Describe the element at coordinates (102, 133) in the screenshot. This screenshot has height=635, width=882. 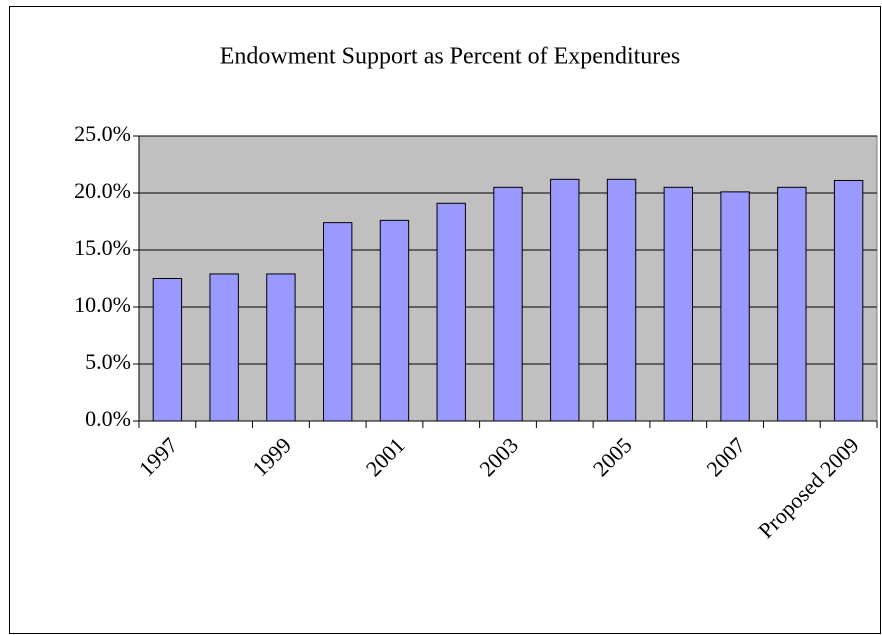
I see `y-tick-label: 25.0%` at that location.